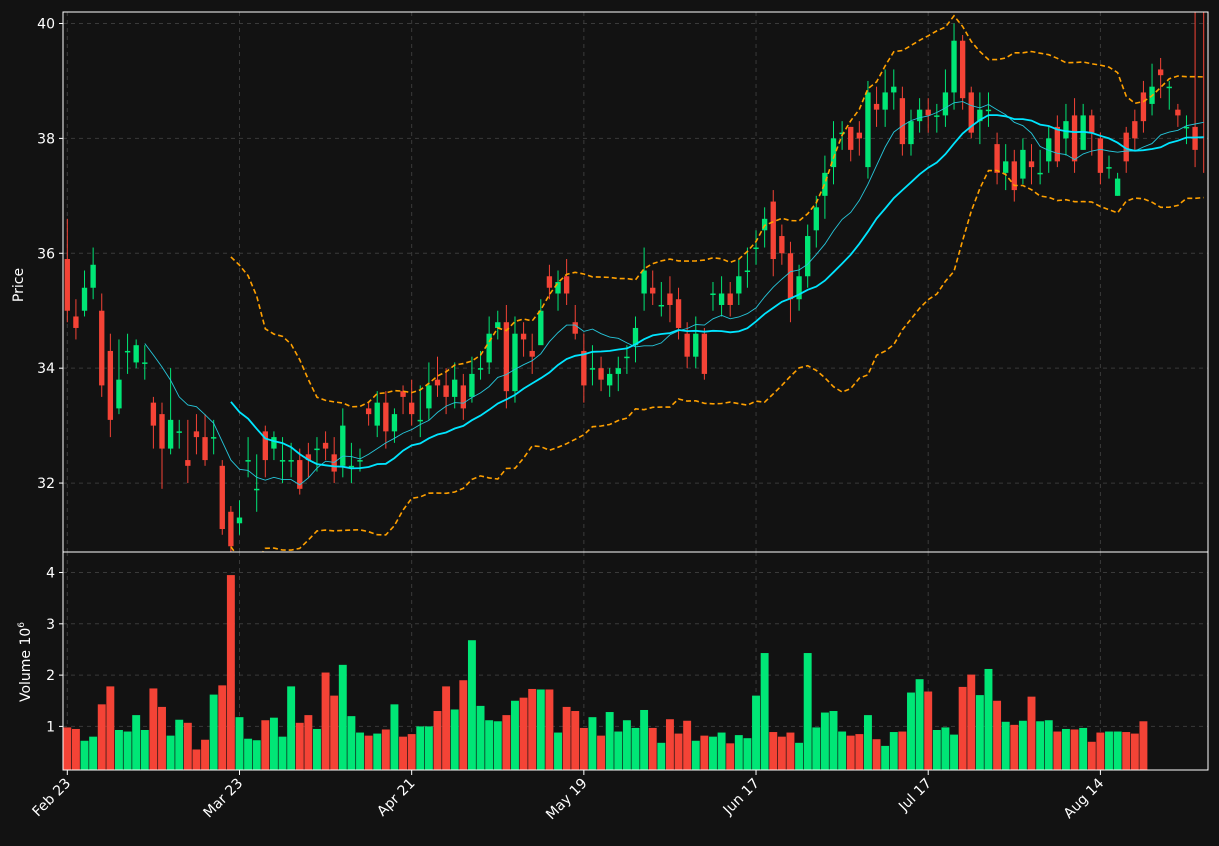 This screenshot has height=846, width=1219. What do you see at coordinates (19, 285) in the screenshot?
I see `price-axis-label: Price` at bounding box center [19, 285].